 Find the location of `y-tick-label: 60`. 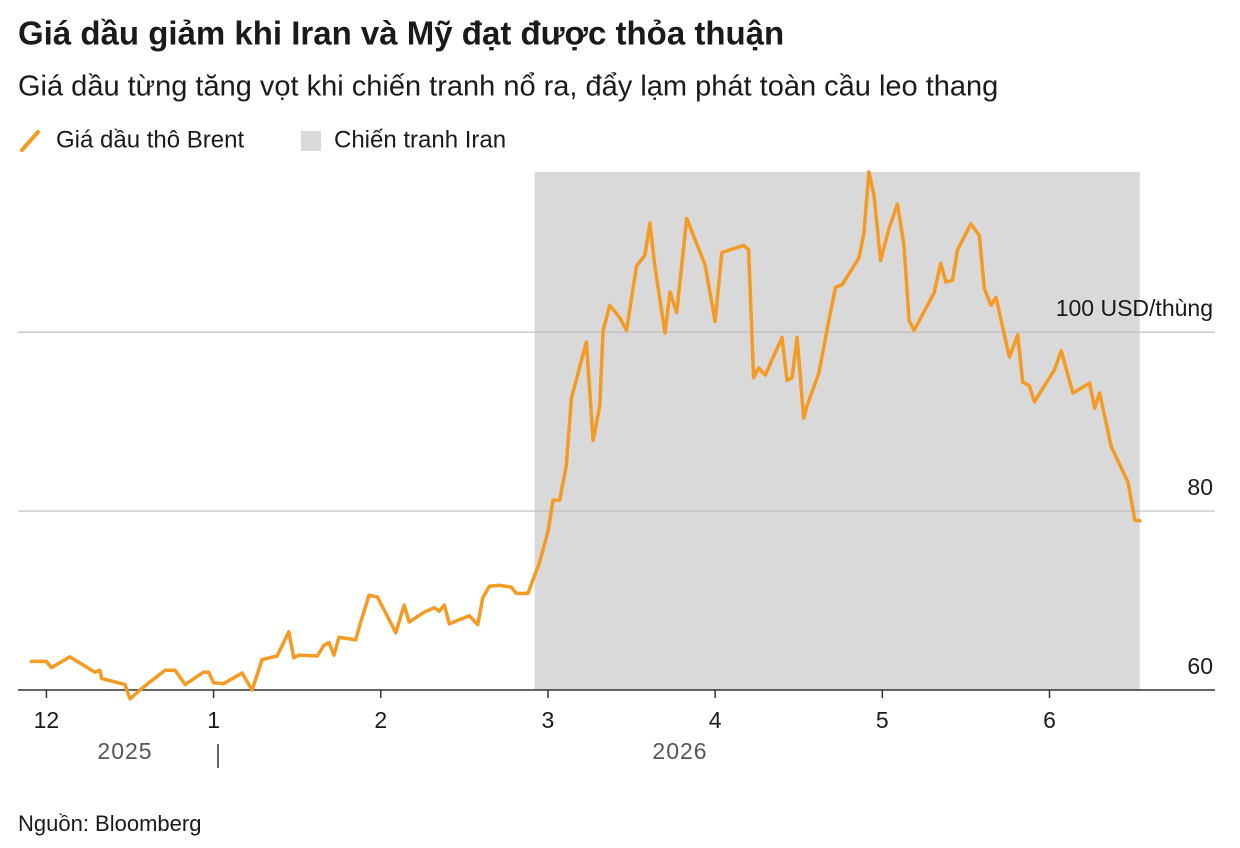

y-tick-label: 60 is located at coordinates (1200, 666).